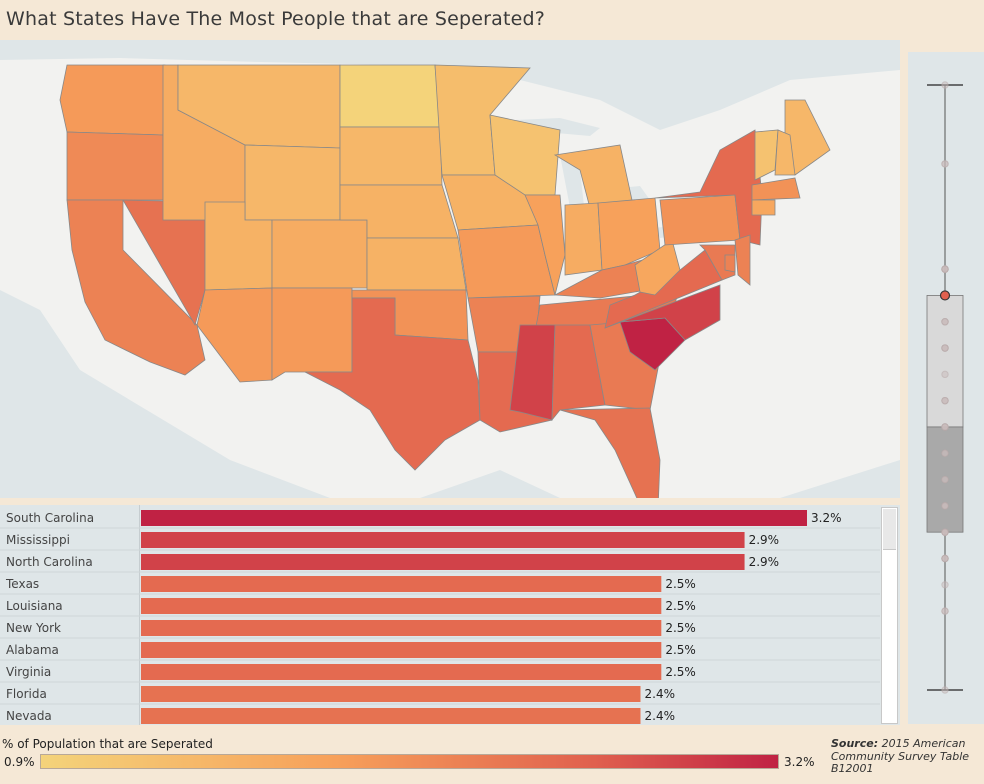  I want to click on color-legend-gradient, so click(409, 761).